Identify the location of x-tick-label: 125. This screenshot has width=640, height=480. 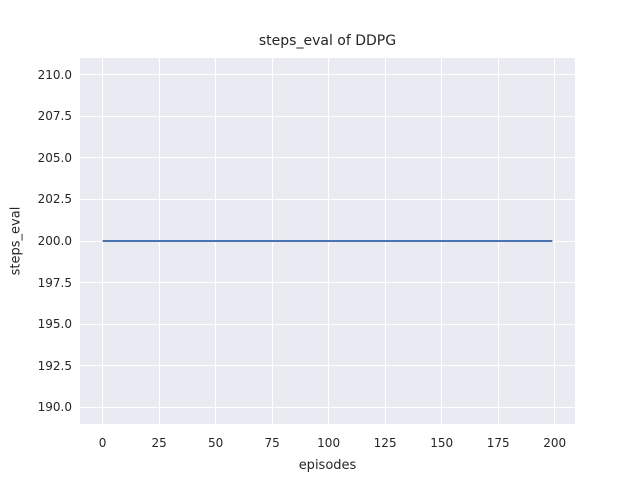
(385, 443).